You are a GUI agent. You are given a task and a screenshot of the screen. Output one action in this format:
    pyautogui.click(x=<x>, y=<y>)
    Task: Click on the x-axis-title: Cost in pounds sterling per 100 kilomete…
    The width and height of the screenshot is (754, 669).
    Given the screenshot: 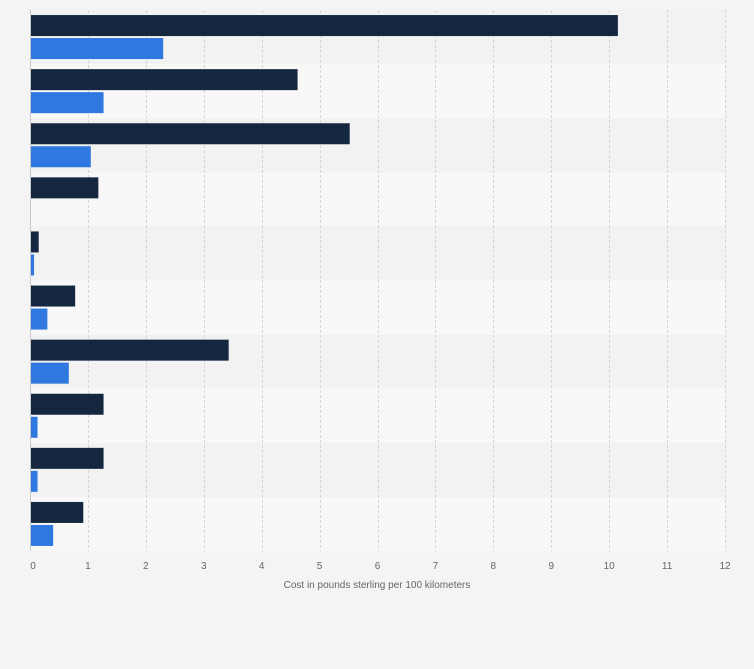 What is the action you would take?
    pyautogui.click(x=377, y=585)
    